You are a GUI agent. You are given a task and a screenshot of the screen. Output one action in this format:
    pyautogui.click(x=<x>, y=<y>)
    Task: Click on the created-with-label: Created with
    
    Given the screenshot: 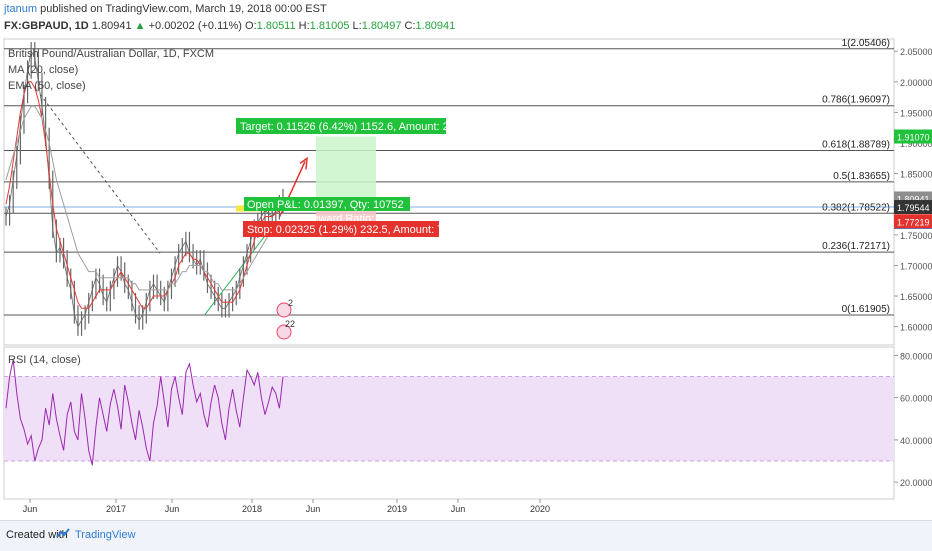 What is the action you would take?
    pyautogui.click(x=37, y=535)
    